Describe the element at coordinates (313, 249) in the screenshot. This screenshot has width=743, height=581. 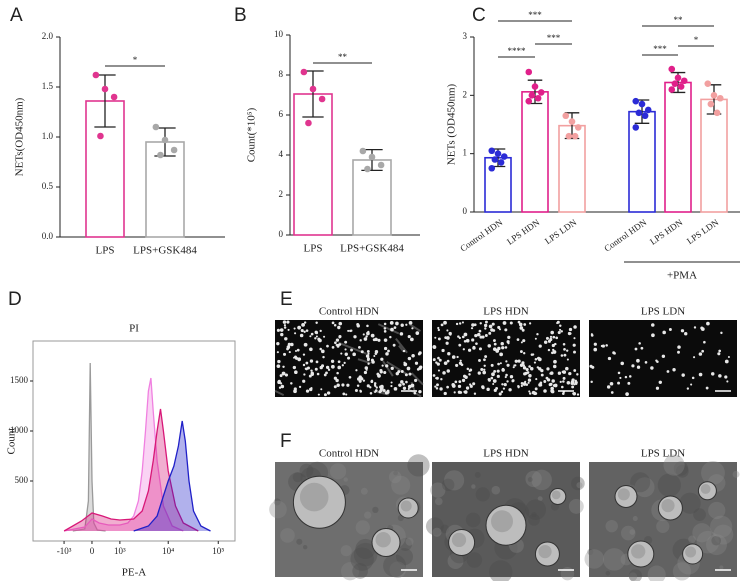
I see `x-tick-label: LPS` at that location.